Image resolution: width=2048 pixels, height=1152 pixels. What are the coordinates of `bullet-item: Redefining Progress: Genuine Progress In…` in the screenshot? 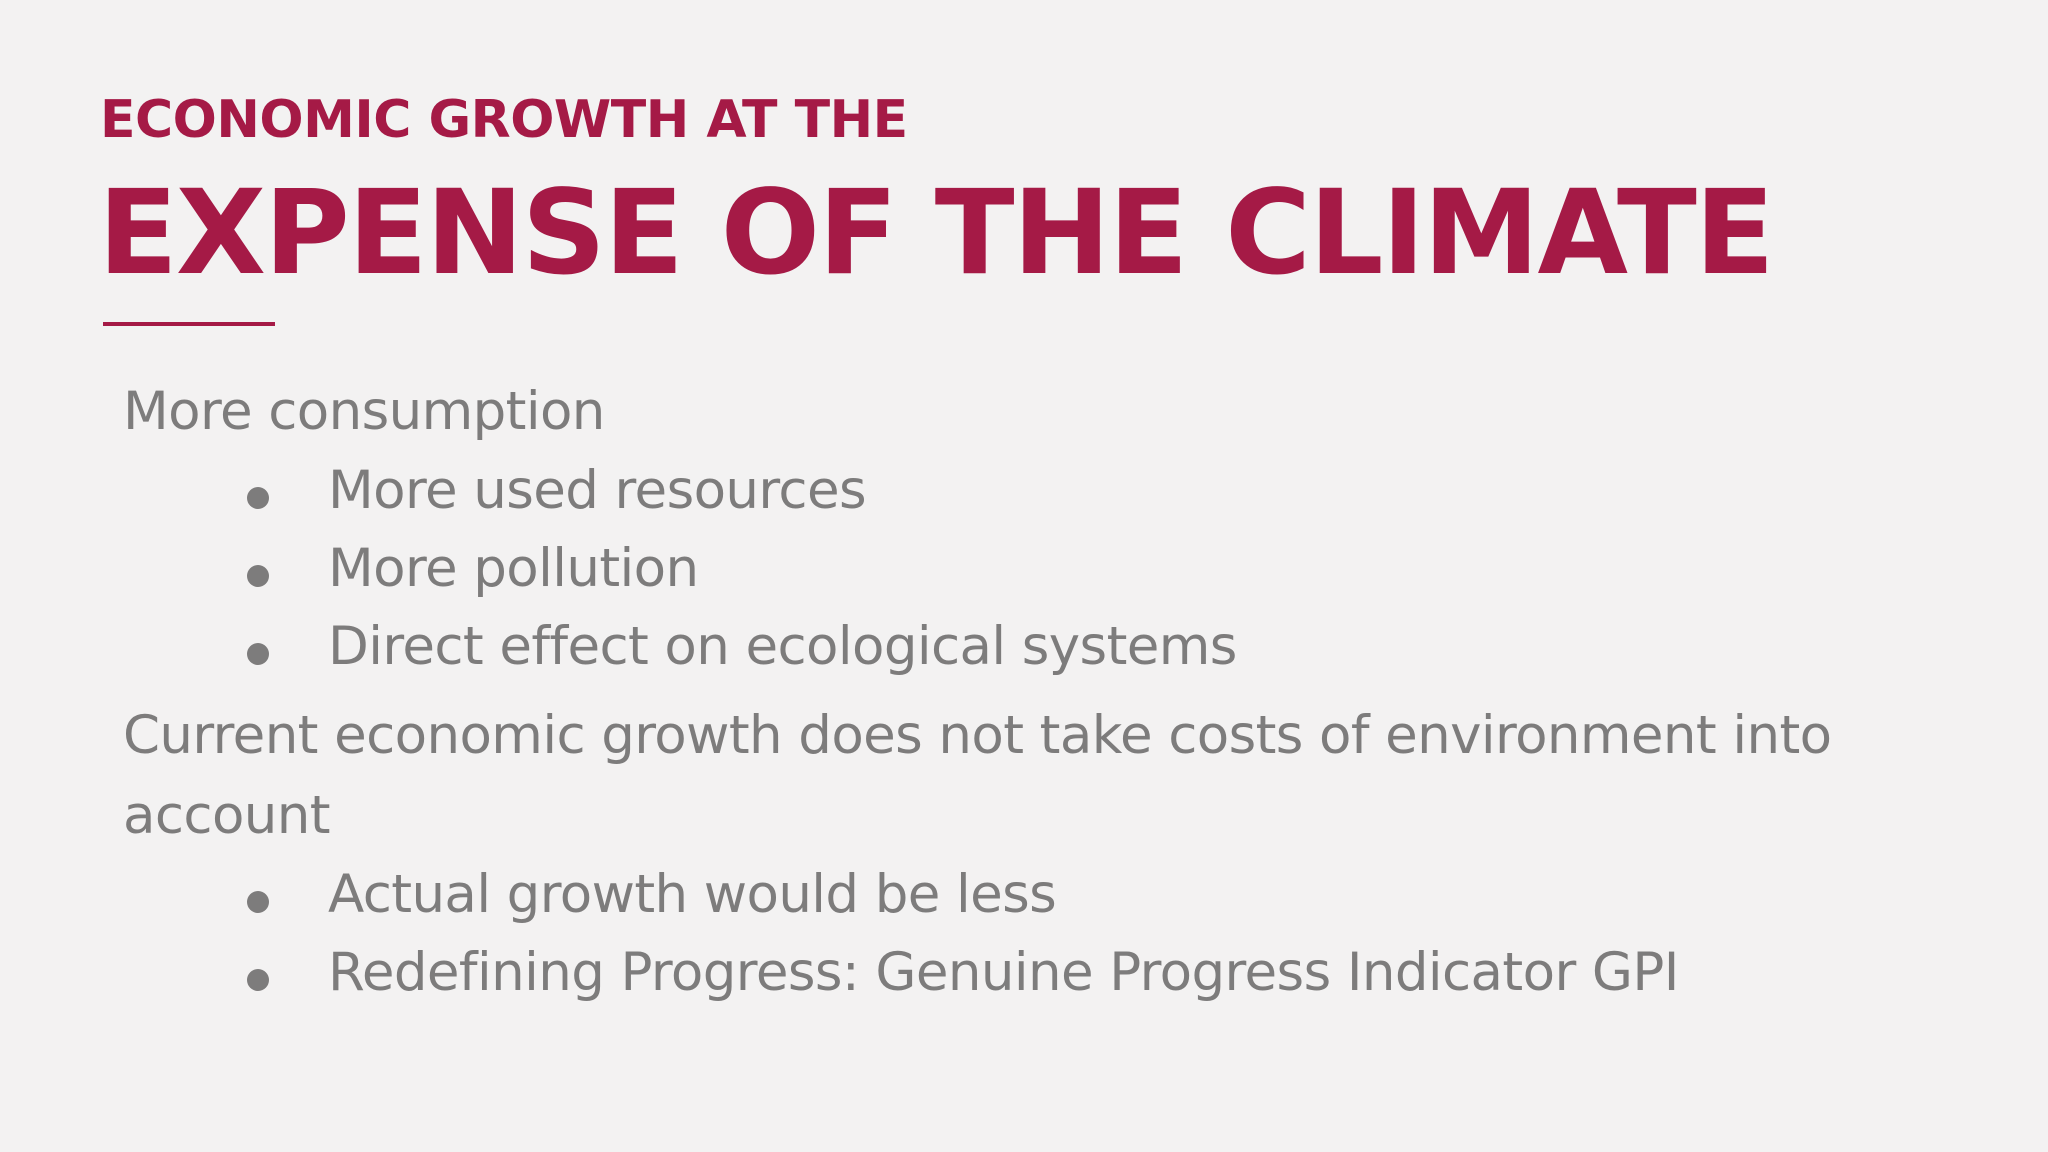 It's located at (1033, 973).